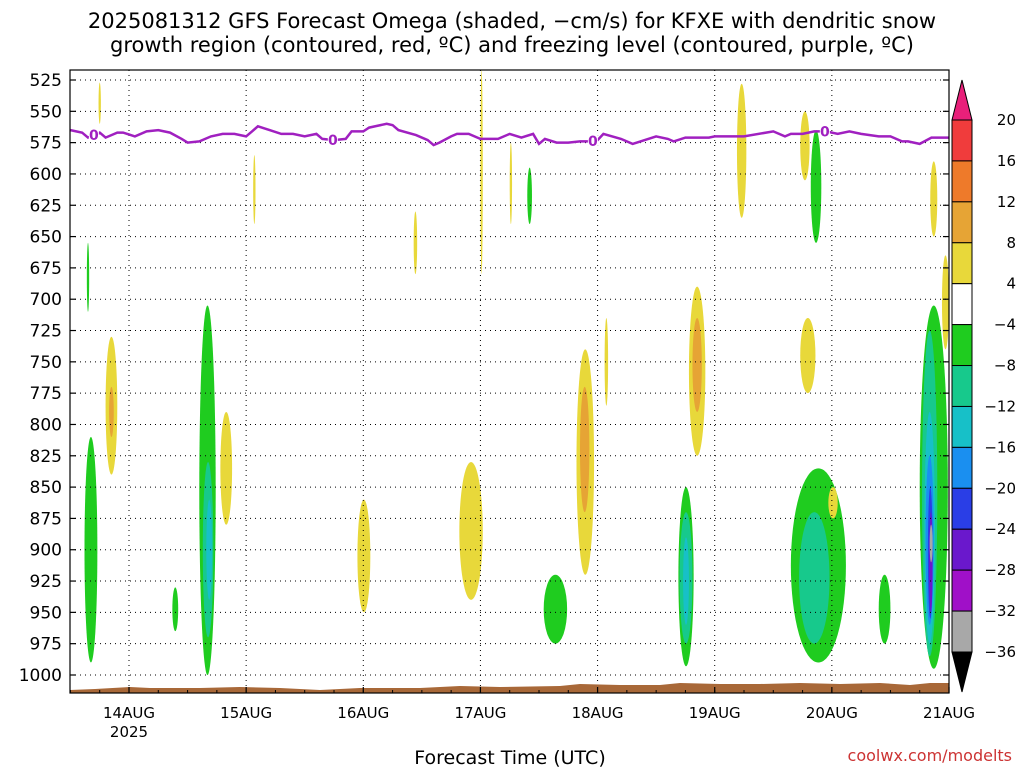 This screenshot has height=768, width=1024. Describe the element at coordinates (962, 672) in the screenshot. I see `colorbar-bottom-arrow` at that location.